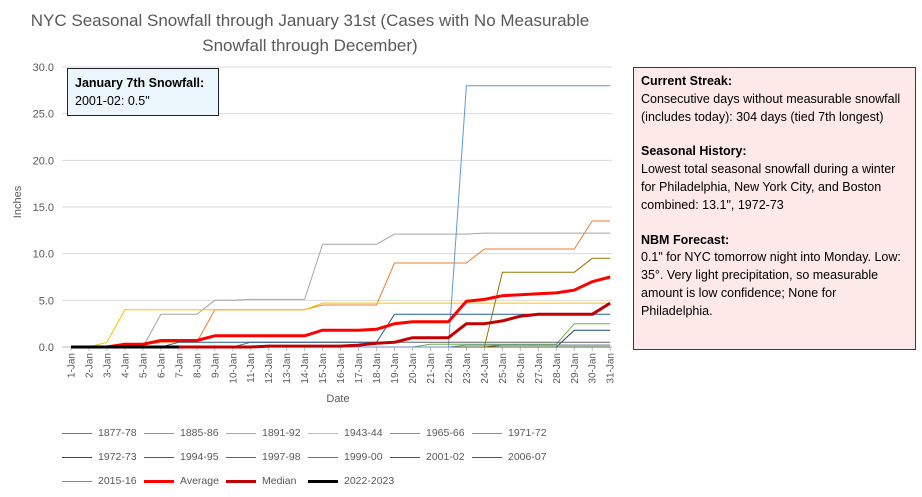 The image size is (922, 497). Describe the element at coordinates (521, 368) in the screenshot. I see `x-tick-label: 26-Jan` at that location.